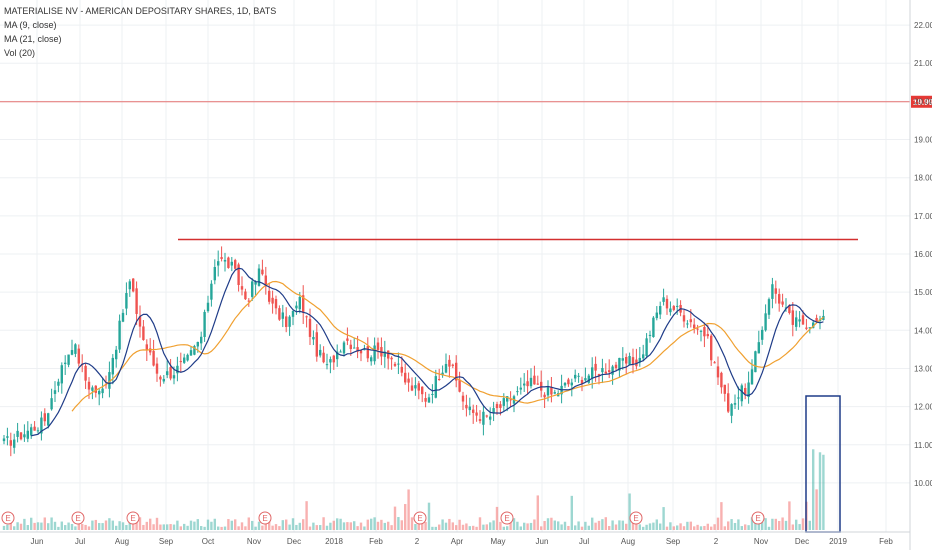  I want to click on legend-ma21: MA (21, close), so click(33, 39).